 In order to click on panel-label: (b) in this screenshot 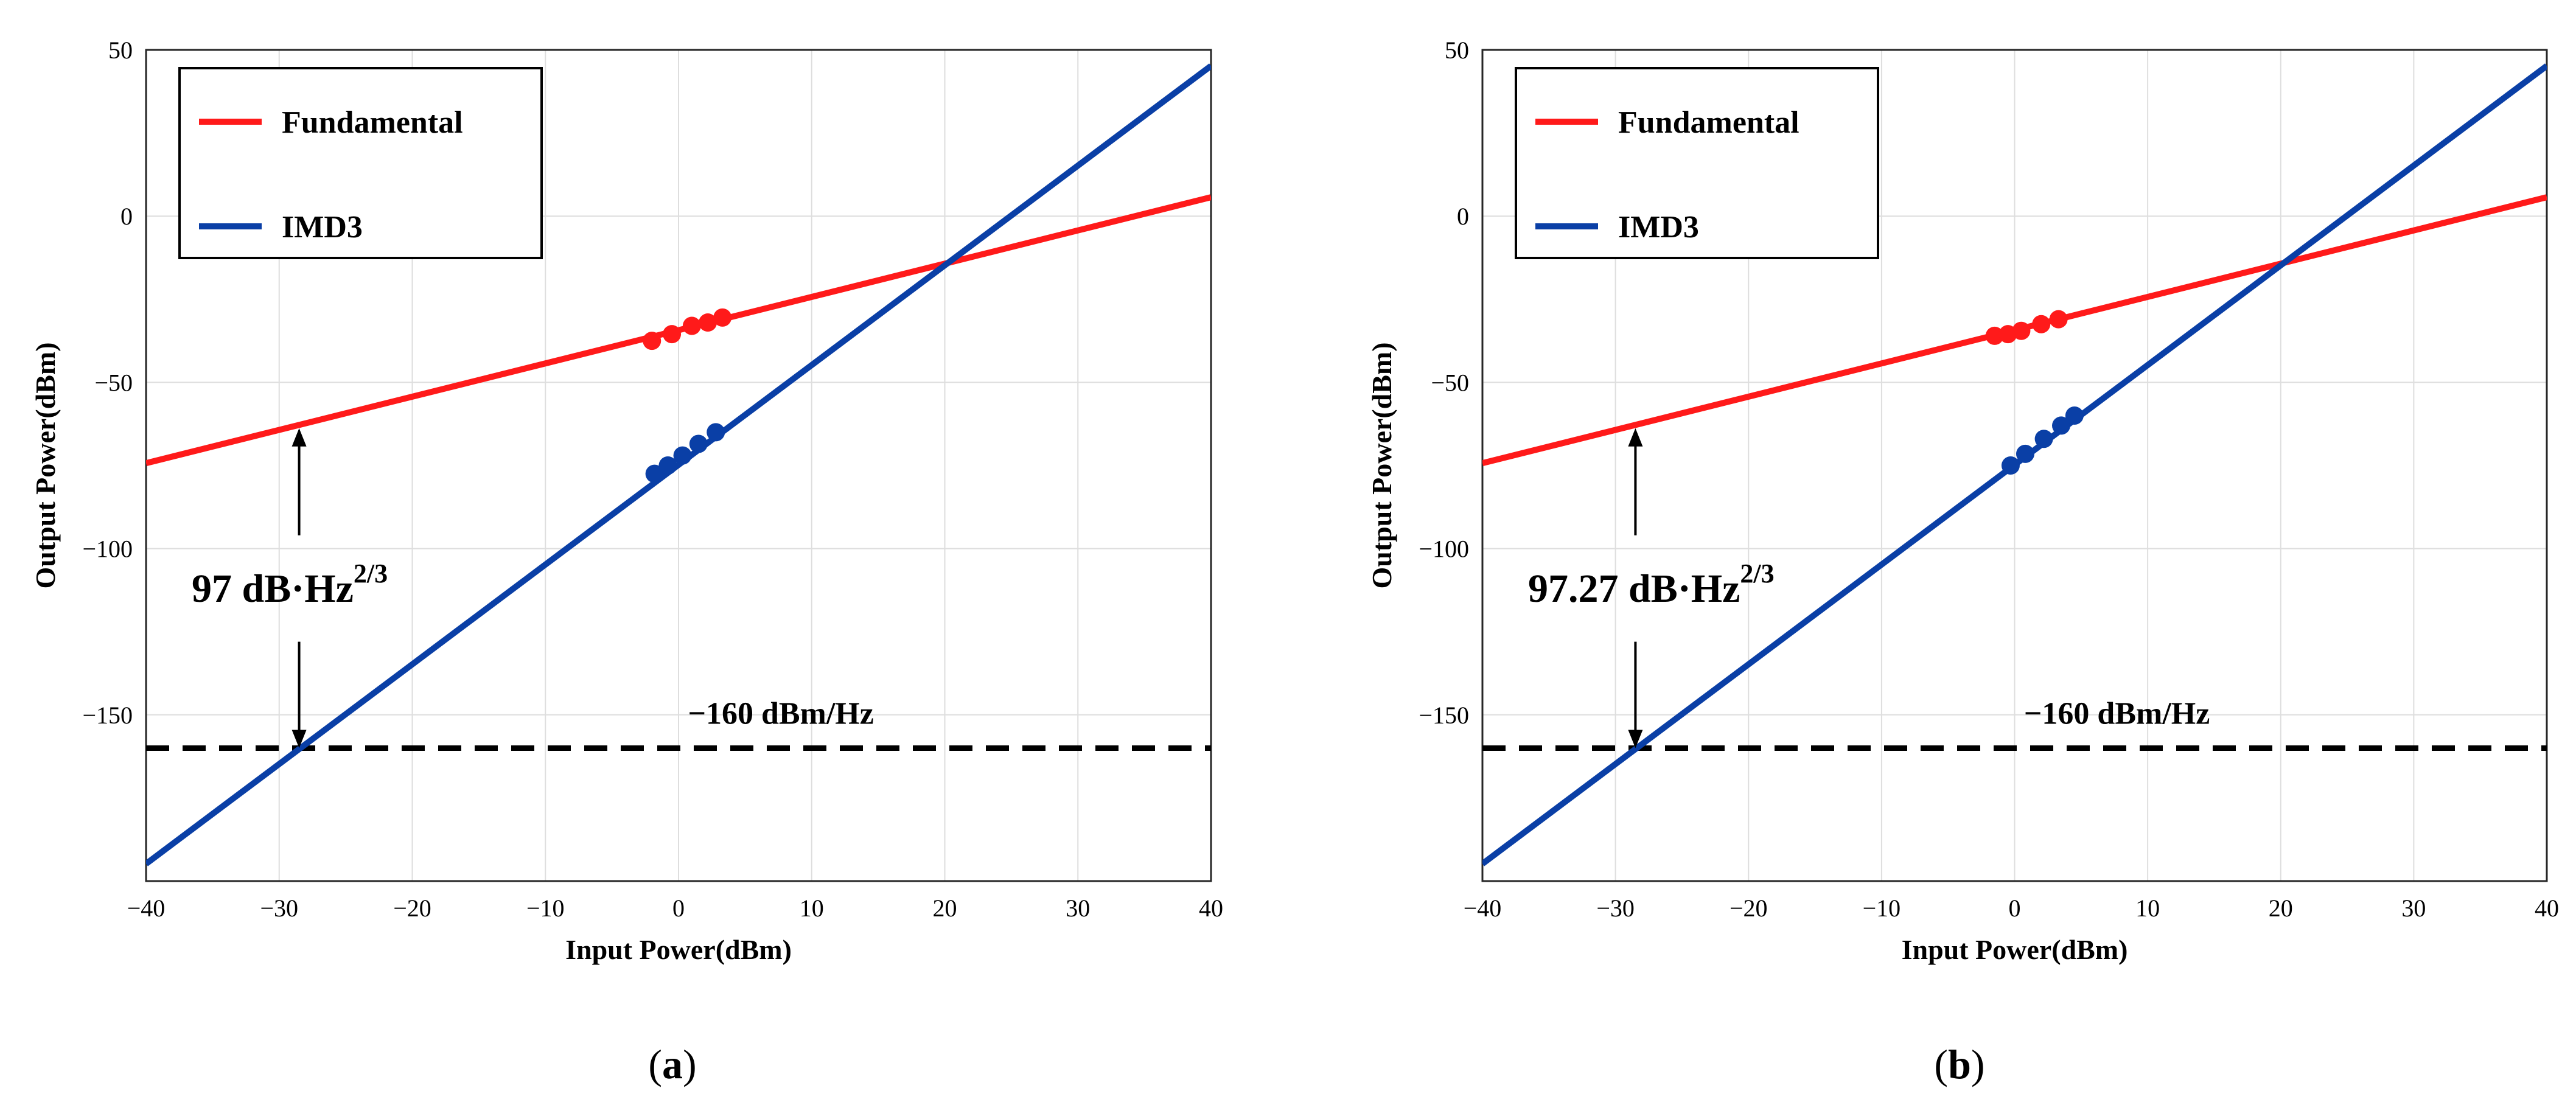, I will do `click(1959, 1064)`.